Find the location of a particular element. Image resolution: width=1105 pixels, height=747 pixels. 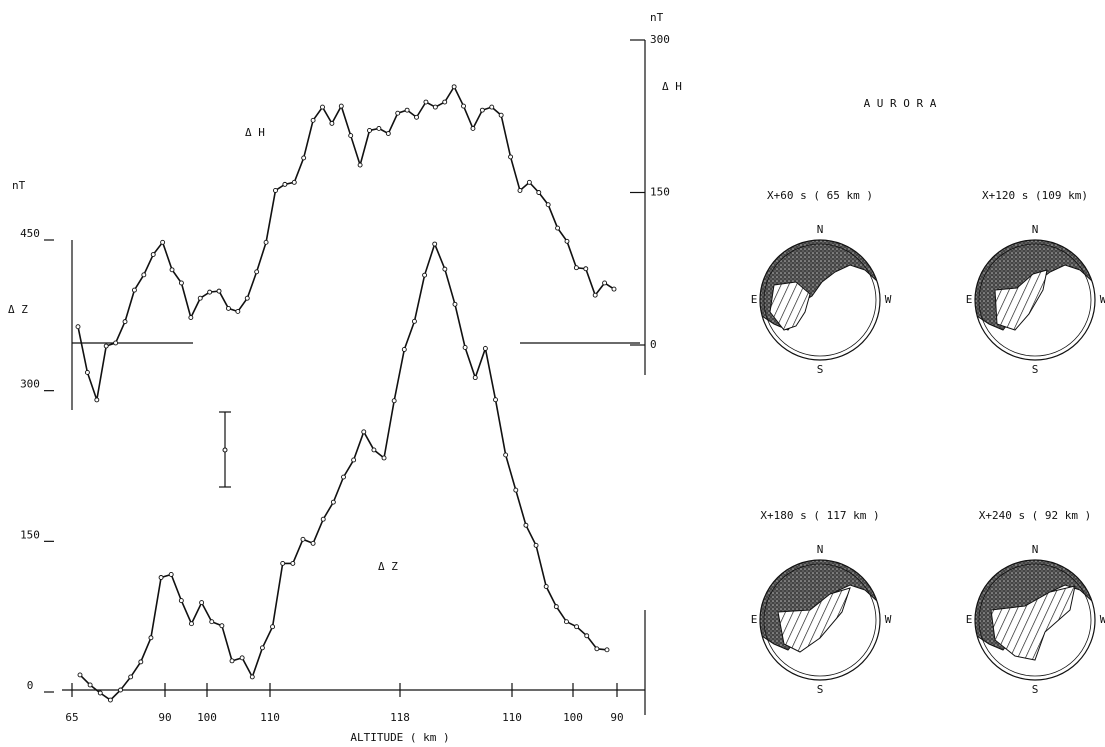

y2-axis-unit: nT is located at coordinates (657, 17).